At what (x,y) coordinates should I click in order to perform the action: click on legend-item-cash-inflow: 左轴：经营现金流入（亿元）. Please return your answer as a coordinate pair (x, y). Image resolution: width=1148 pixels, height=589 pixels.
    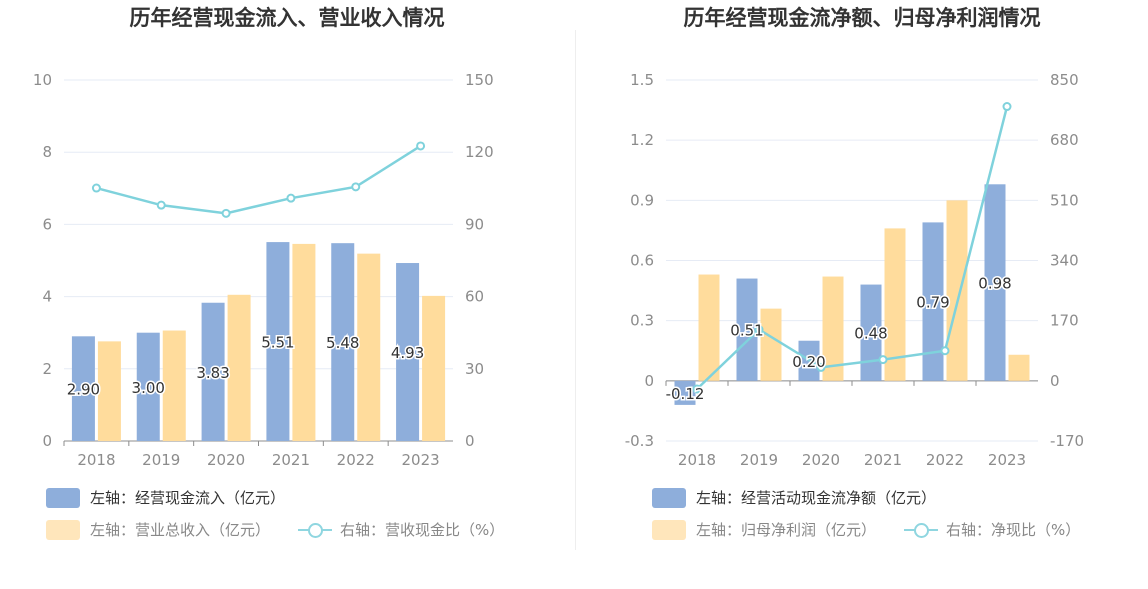
    Looking at the image, I should click on (165, 497).